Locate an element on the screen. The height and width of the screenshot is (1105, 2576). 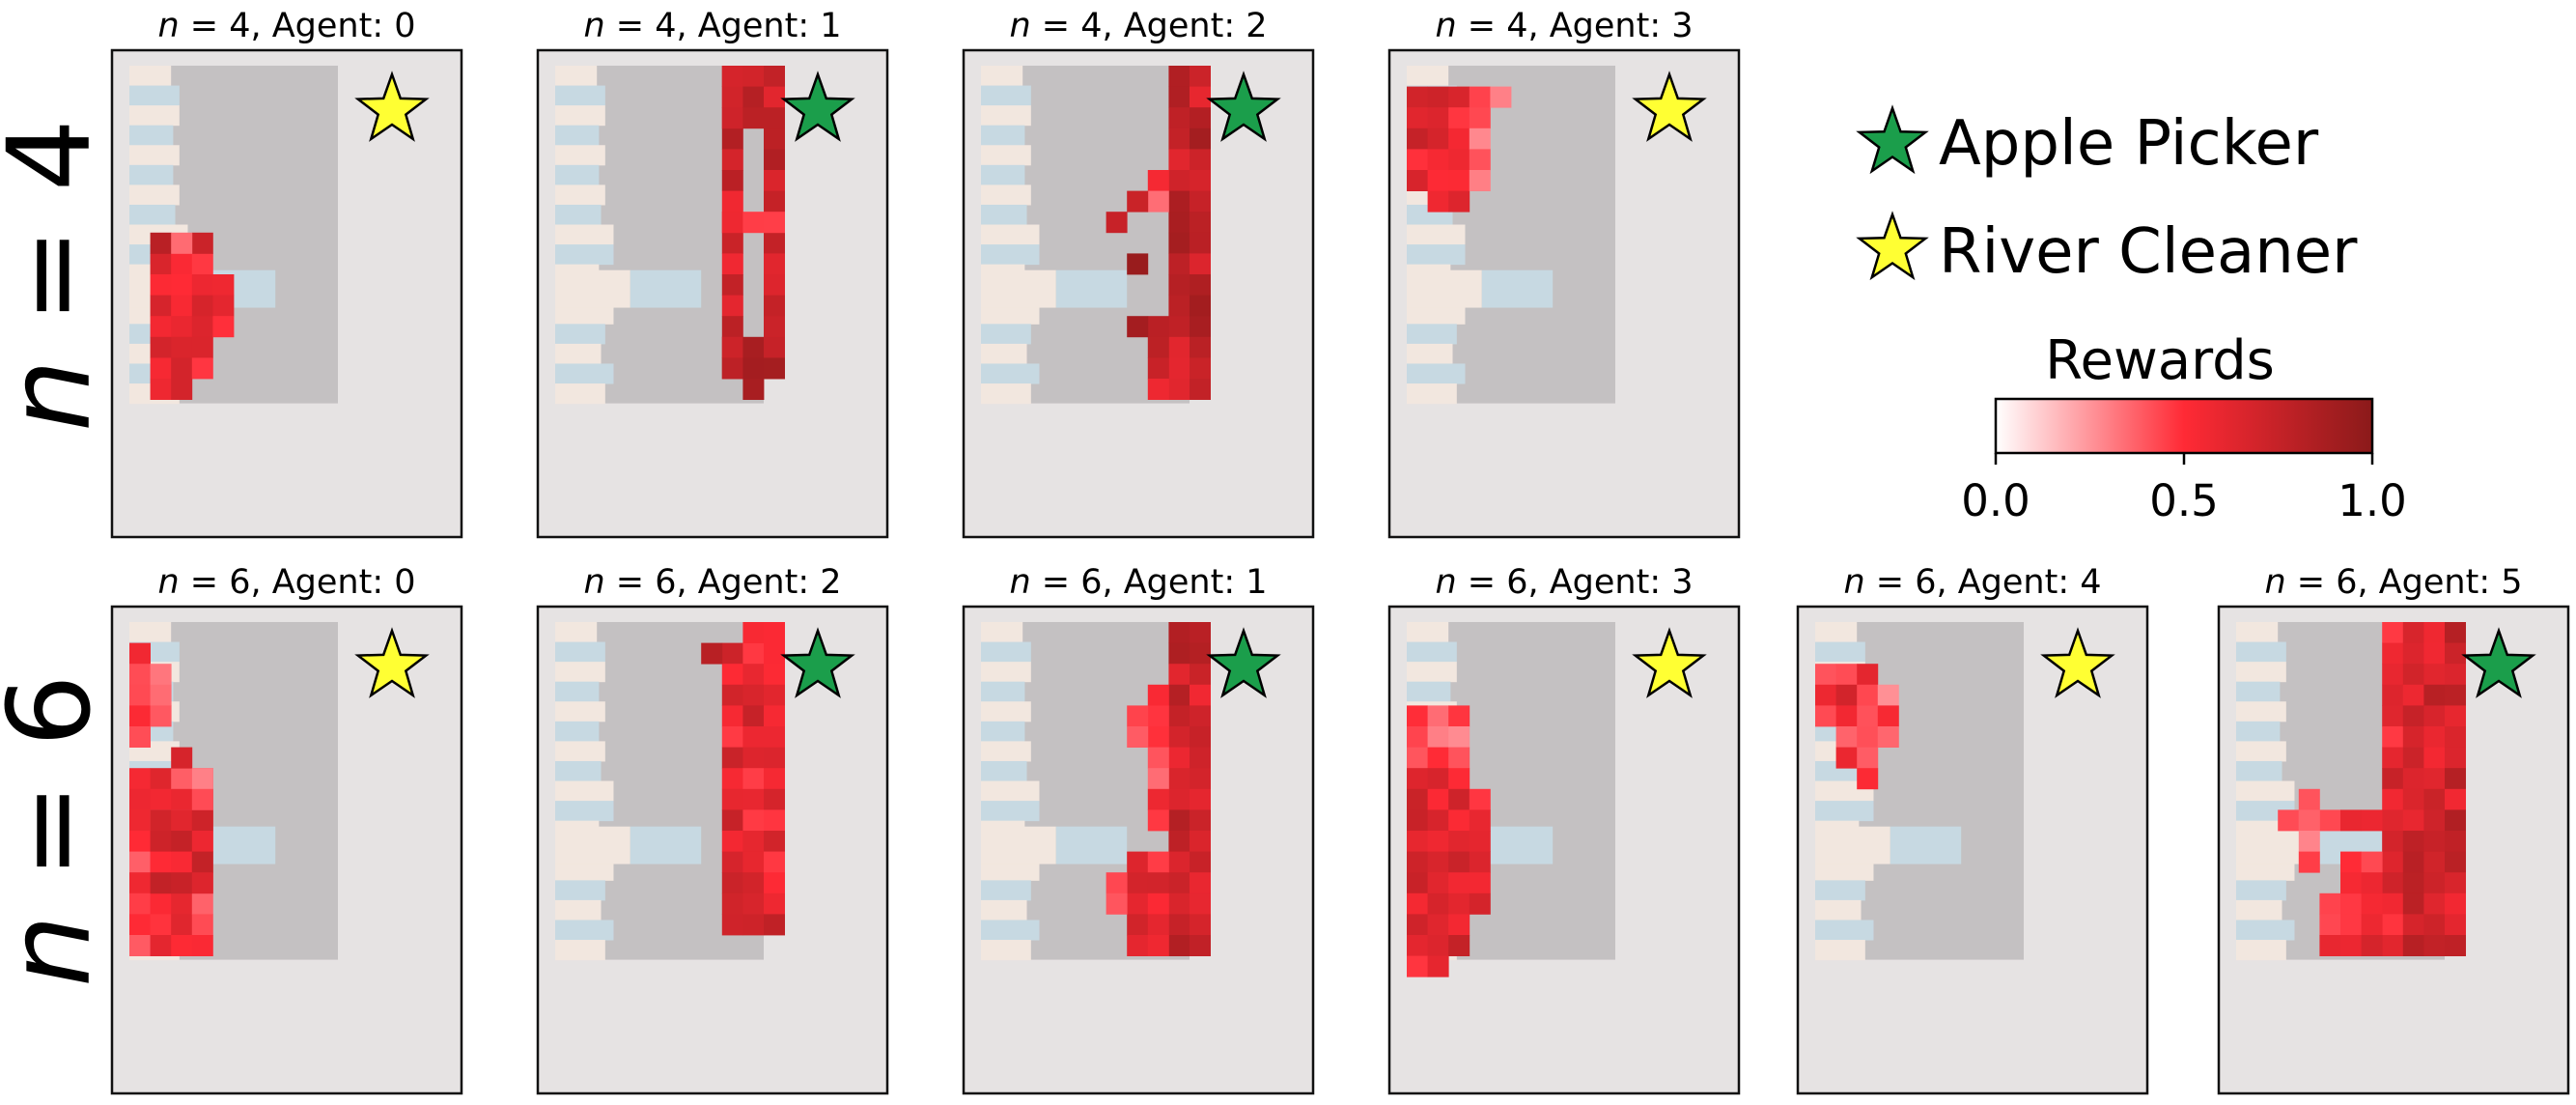
river-cleaner-star-icon is located at coordinates (392, 663).